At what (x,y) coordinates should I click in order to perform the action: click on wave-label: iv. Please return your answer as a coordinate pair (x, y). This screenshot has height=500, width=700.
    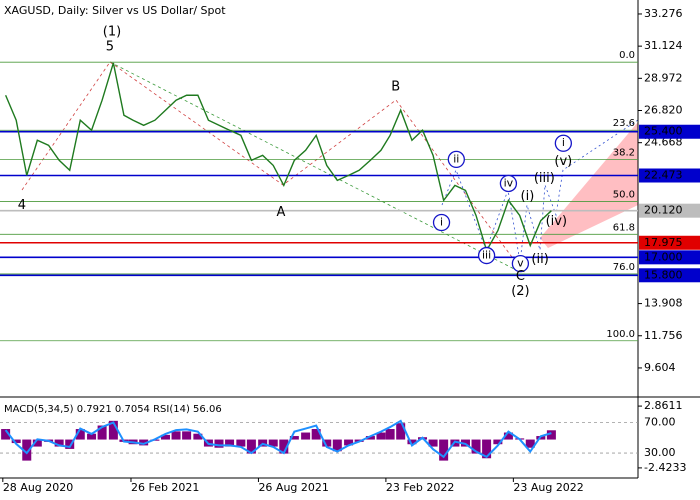
    Looking at the image, I should click on (509, 182).